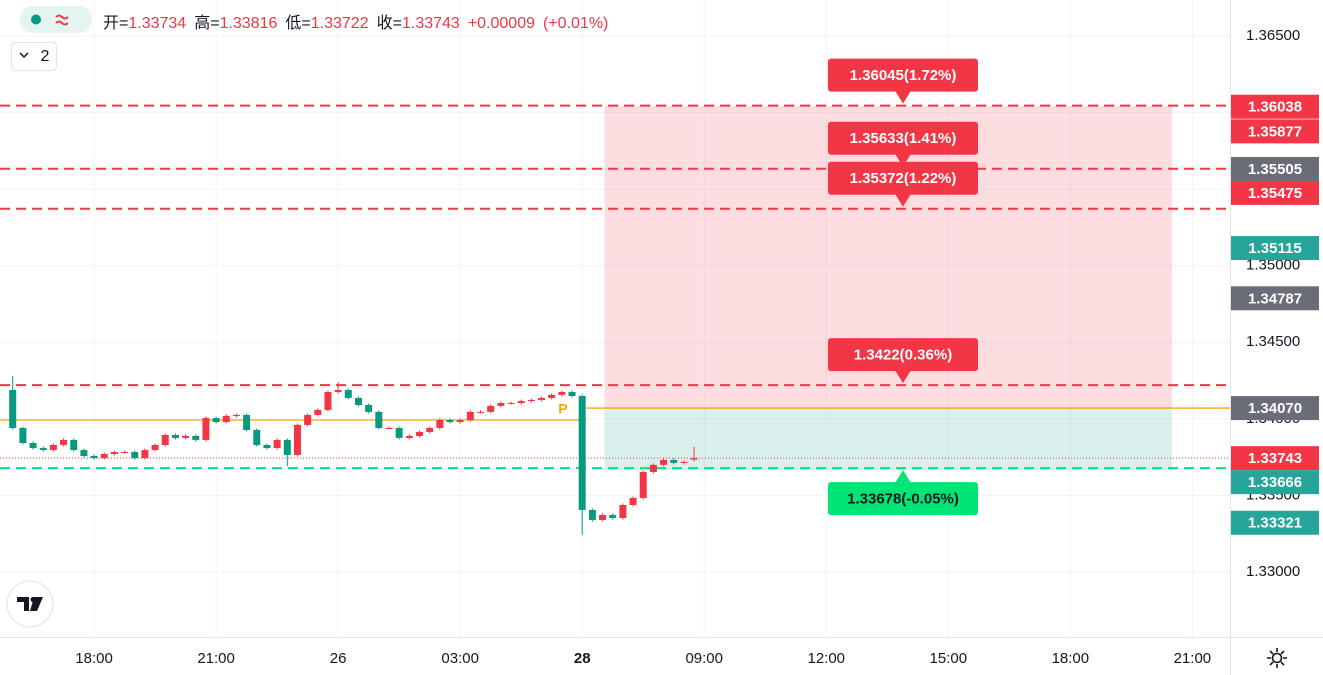 The height and width of the screenshot is (675, 1323). I want to click on target-label: 1.35633(1.41%), so click(903, 138).